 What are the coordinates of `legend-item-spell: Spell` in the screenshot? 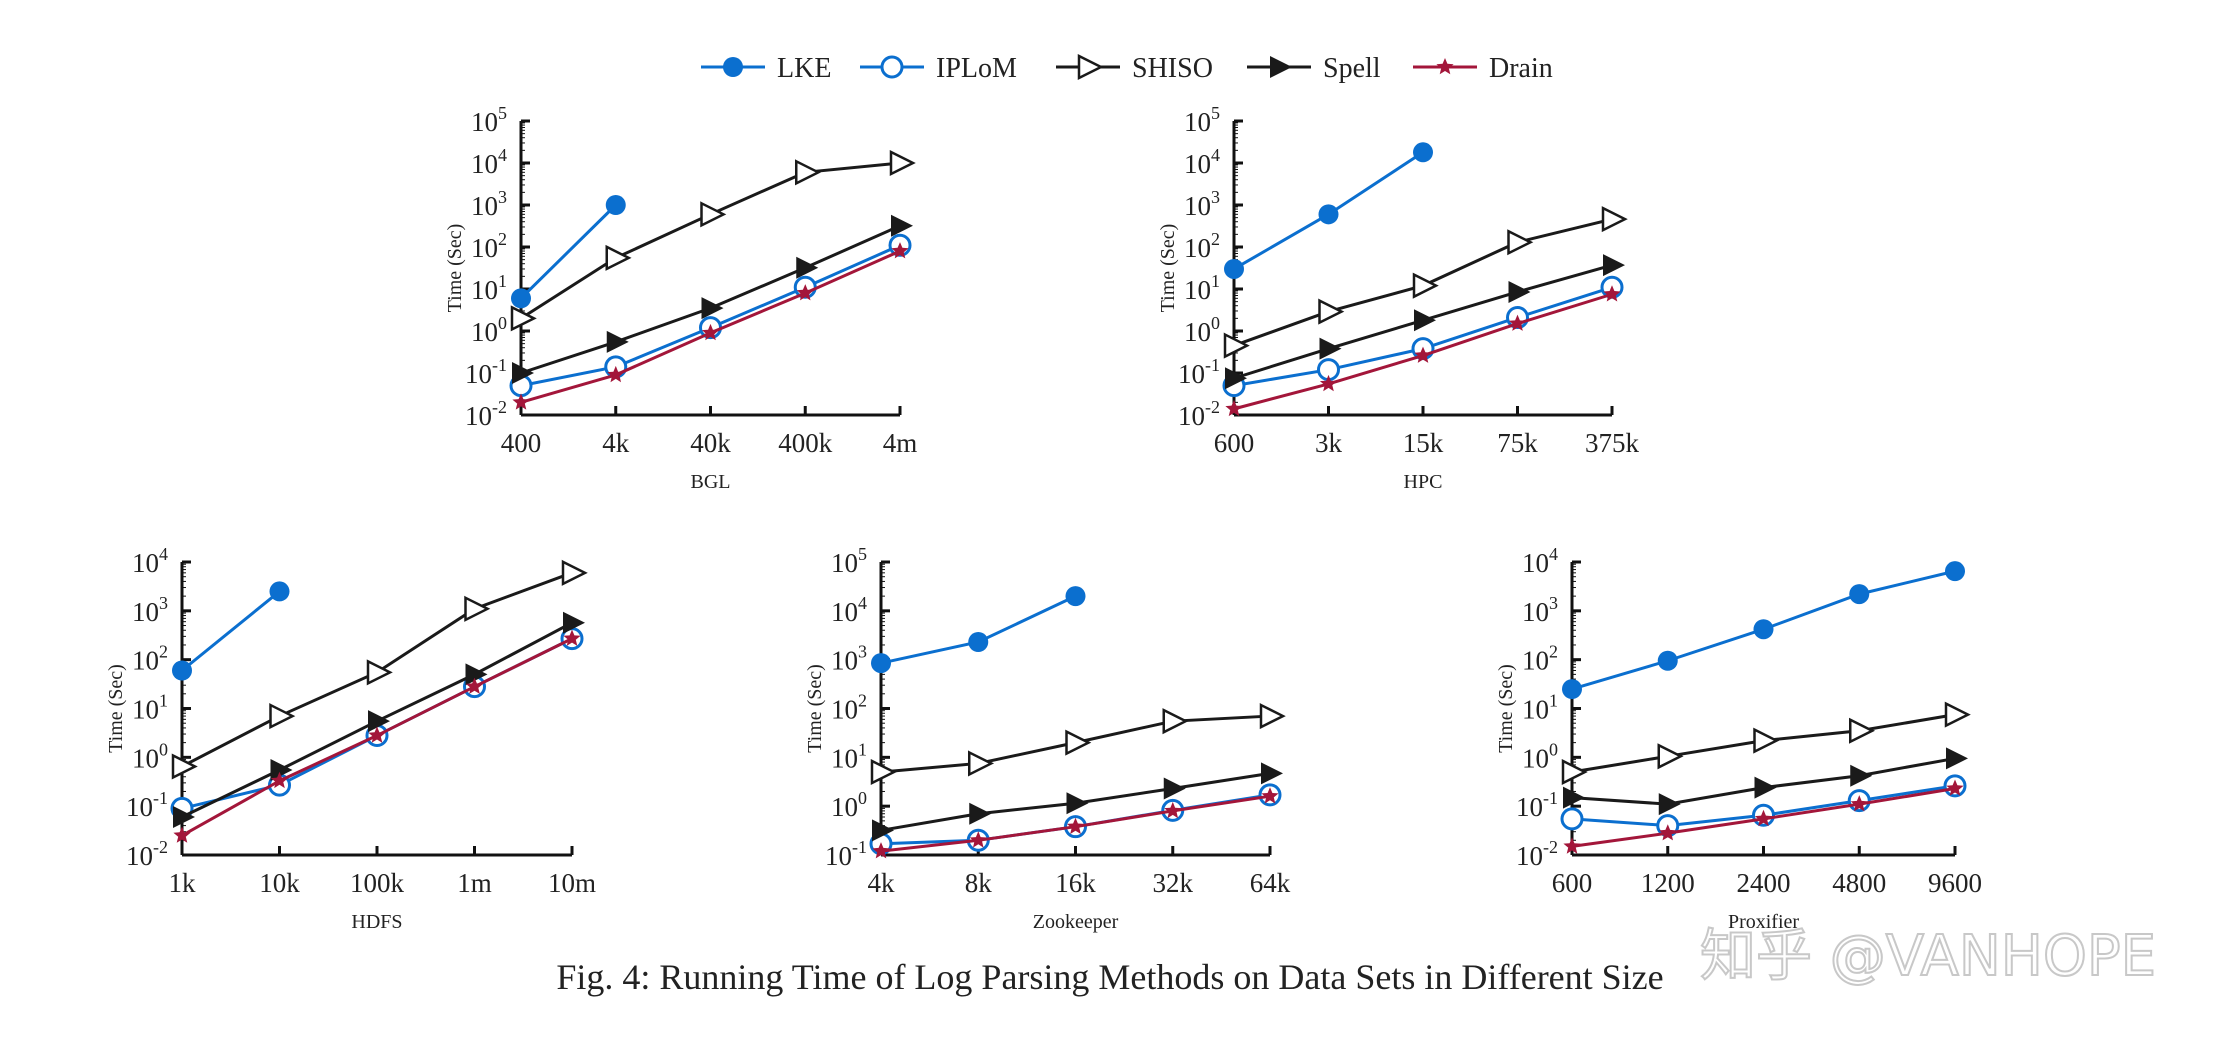 It's located at (1314, 68).